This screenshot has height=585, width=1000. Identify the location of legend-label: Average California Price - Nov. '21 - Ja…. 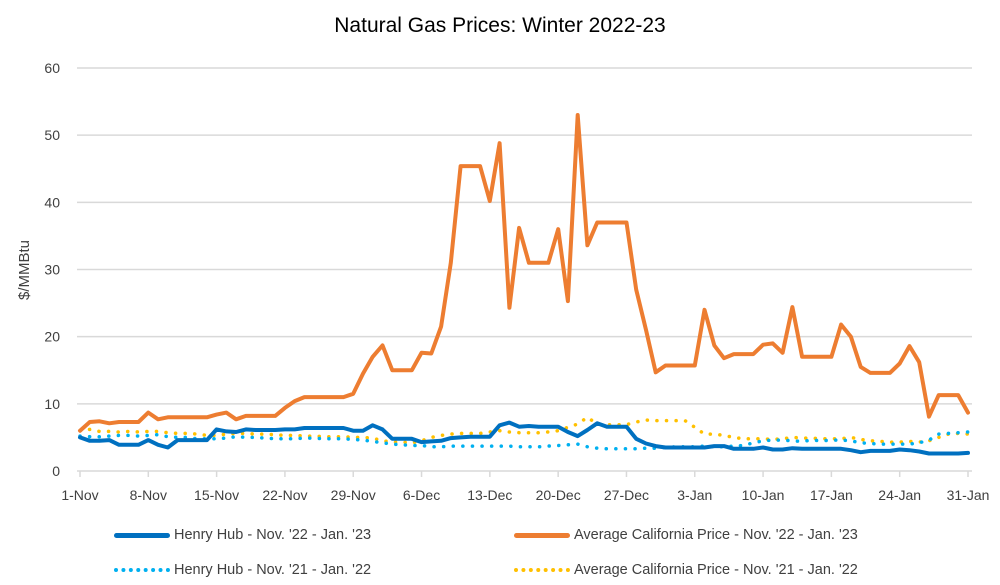
(716, 570).